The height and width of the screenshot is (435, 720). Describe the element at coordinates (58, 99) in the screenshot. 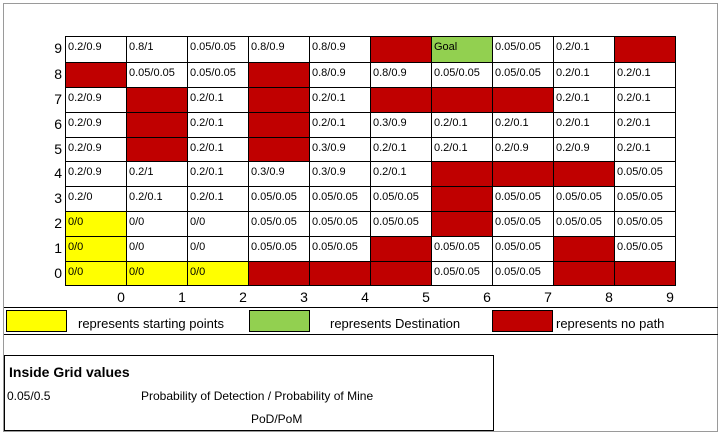

I see `row-label: 7` at that location.